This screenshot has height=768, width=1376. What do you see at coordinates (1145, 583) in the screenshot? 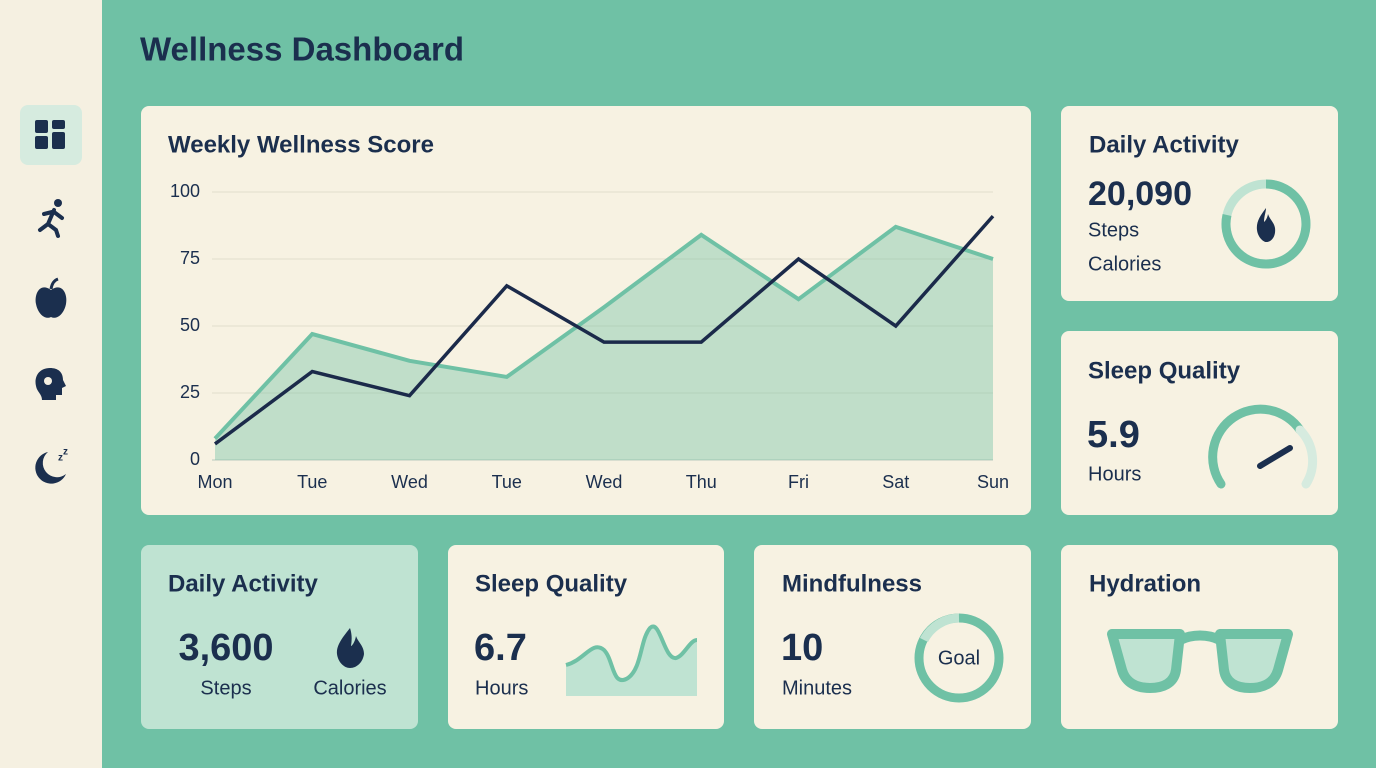
I see `card-title: Hydration` at bounding box center [1145, 583].